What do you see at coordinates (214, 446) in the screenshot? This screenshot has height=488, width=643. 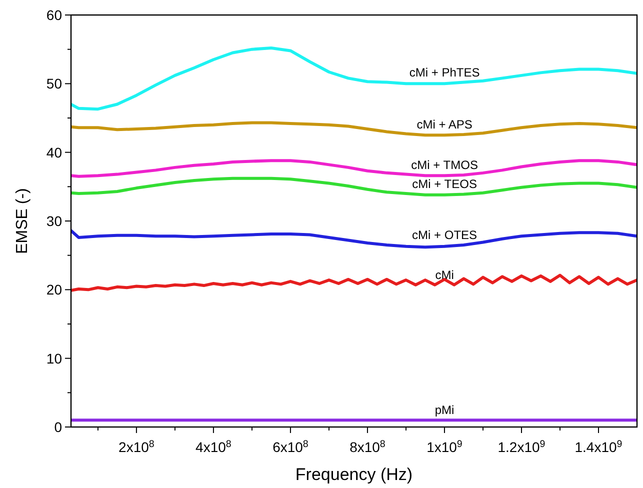 I see `x-tick-label: 4x10$^{8}$` at bounding box center [214, 446].